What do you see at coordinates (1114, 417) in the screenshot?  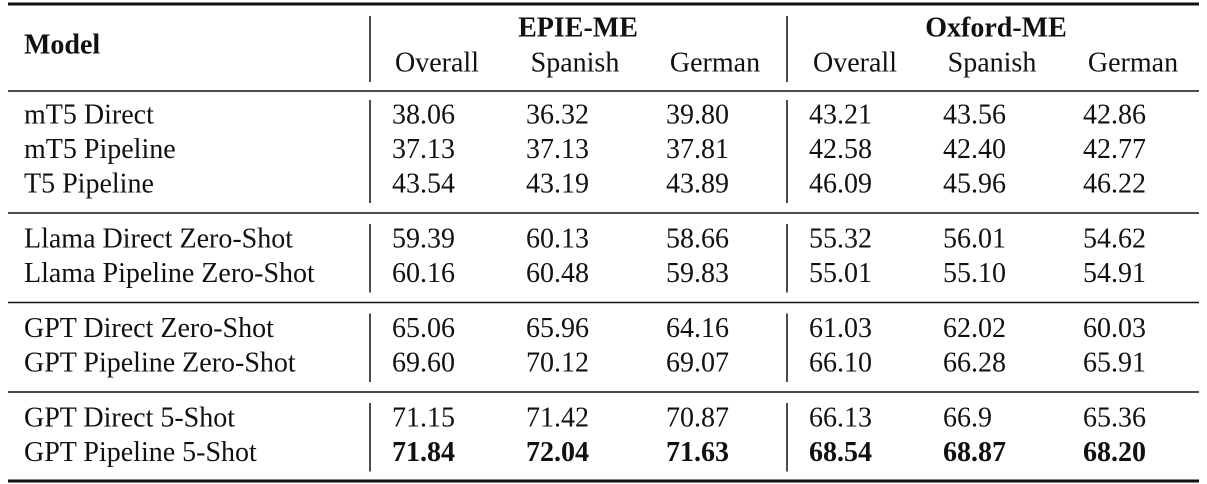 I see `cell-value: 65.36` at bounding box center [1114, 417].